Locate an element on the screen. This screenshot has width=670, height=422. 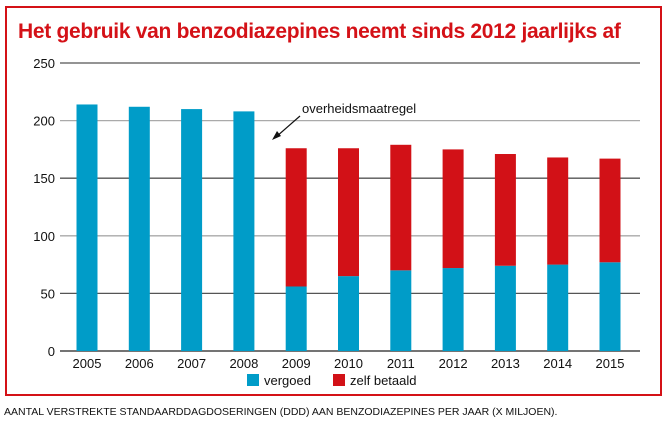
bar-vergoed-2012 is located at coordinates (453, 309).